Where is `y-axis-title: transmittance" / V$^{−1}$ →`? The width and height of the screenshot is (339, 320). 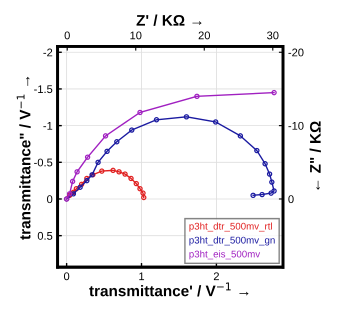 y-axis-title: transmittance" / V$^{−1}$ → is located at coordinates (23, 158).